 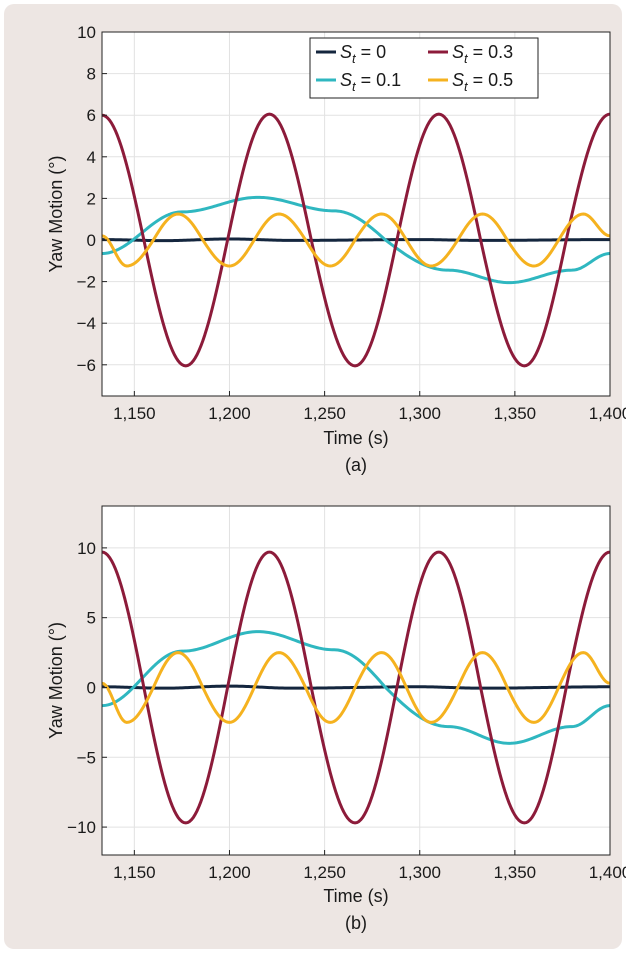 I want to click on legend-label-st03: St = 0.3, so click(x=482, y=54).